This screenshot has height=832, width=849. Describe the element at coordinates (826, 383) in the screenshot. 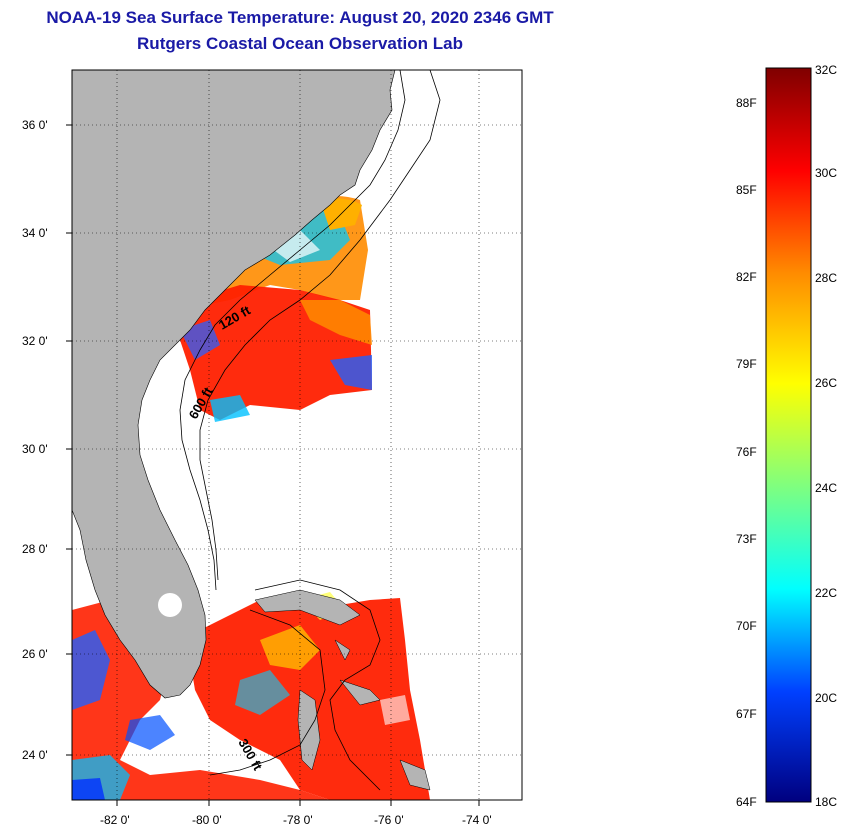

I see `cb-c-26: 26C` at that location.